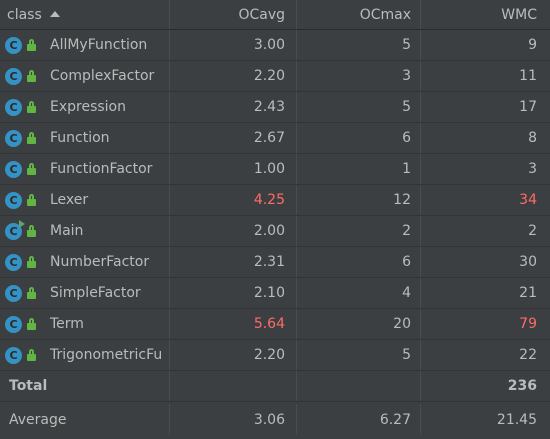 This screenshot has height=439, width=550. What do you see at coordinates (269, 293) in the screenshot?
I see `ocavg-value: 2.10` at bounding box center [269, 293].